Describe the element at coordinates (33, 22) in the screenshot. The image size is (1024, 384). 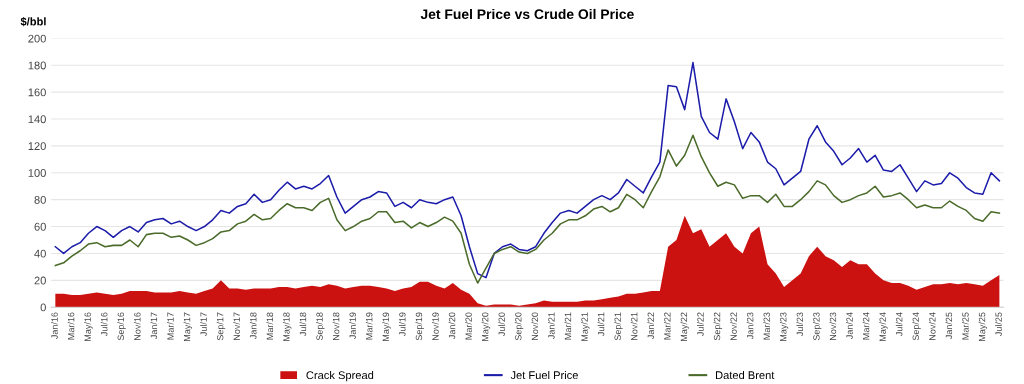
I see `y-axis-title: $/bbl` at that location.